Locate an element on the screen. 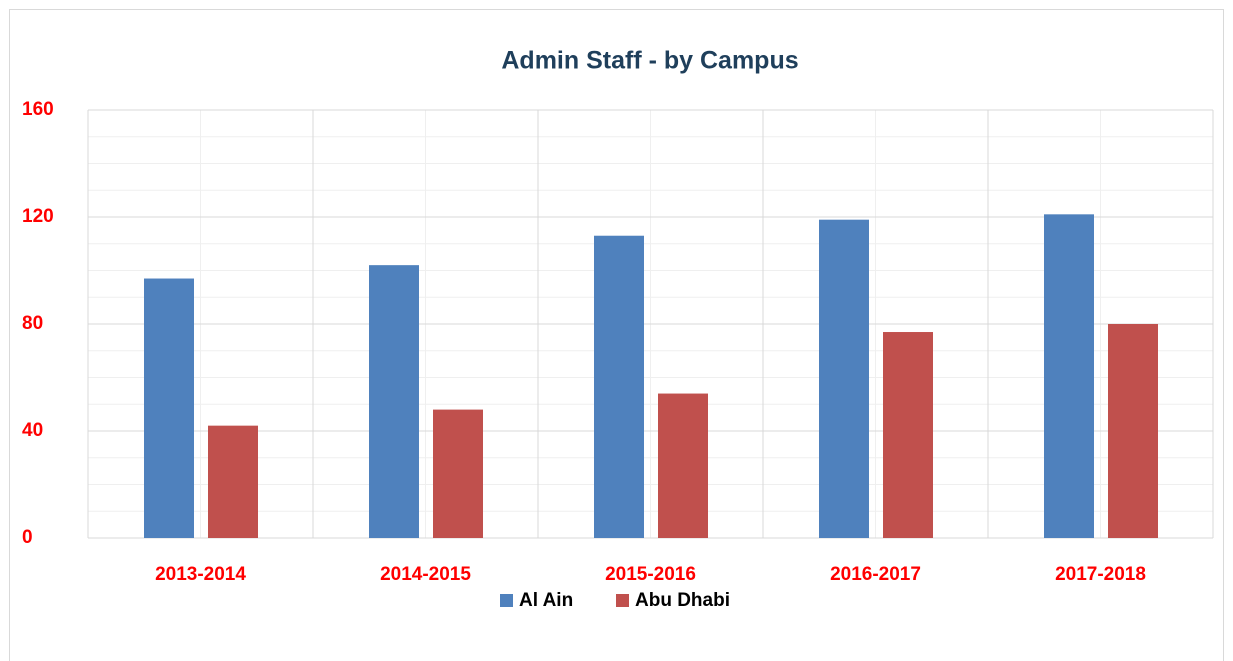 This screenshot has height=661, width=1233. x-tick-label: 2013-2014 is located at coordinates (200, 574).